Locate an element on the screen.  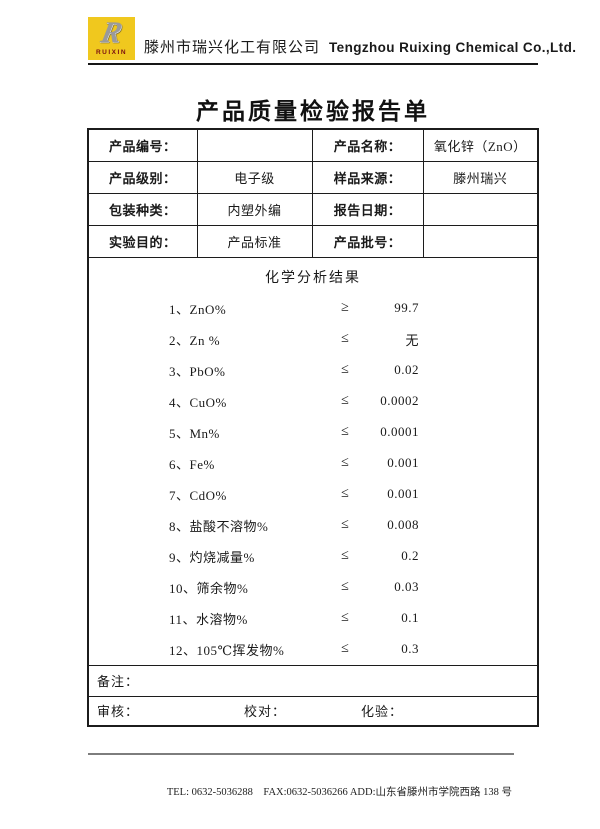
analysis-item: 3、PbO% ≤ 0.02 is located at coordinates (313, 370).